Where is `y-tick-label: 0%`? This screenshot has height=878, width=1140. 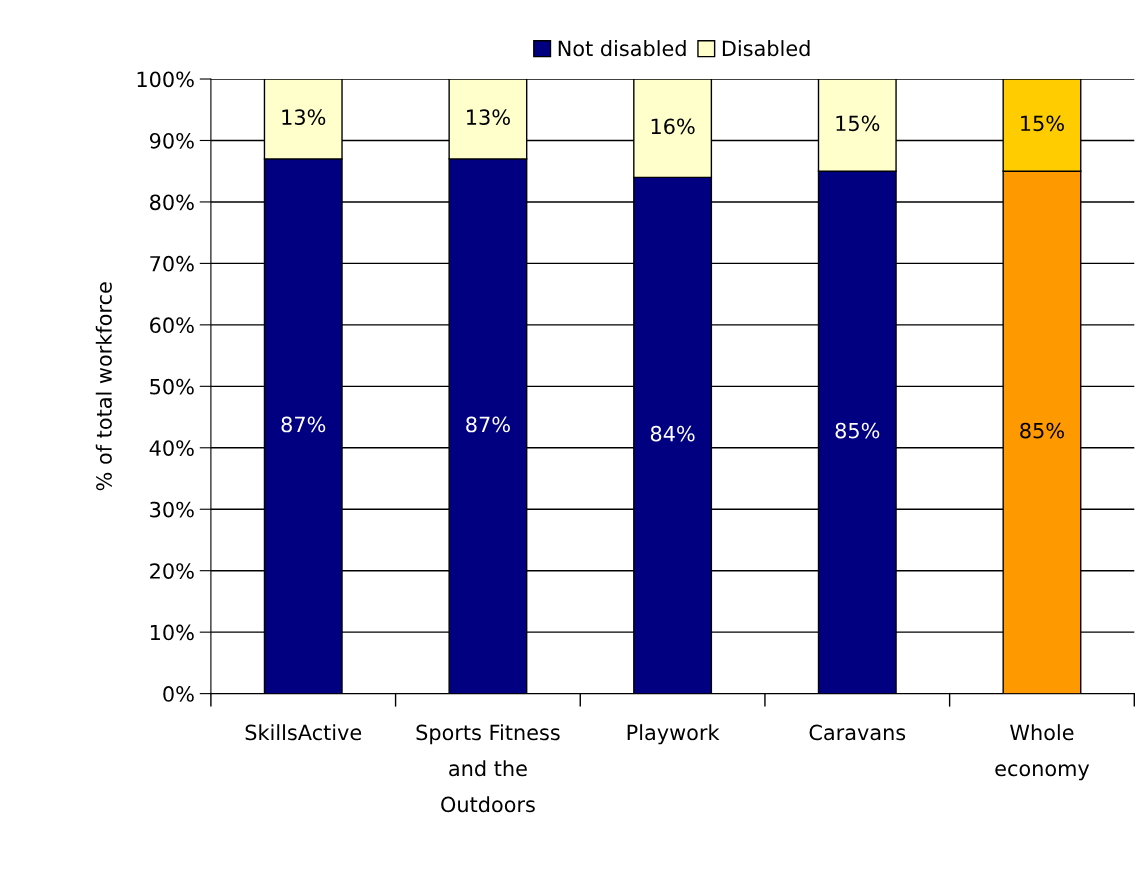 y-tick-label: 0% is located at coordinates (178, 694).